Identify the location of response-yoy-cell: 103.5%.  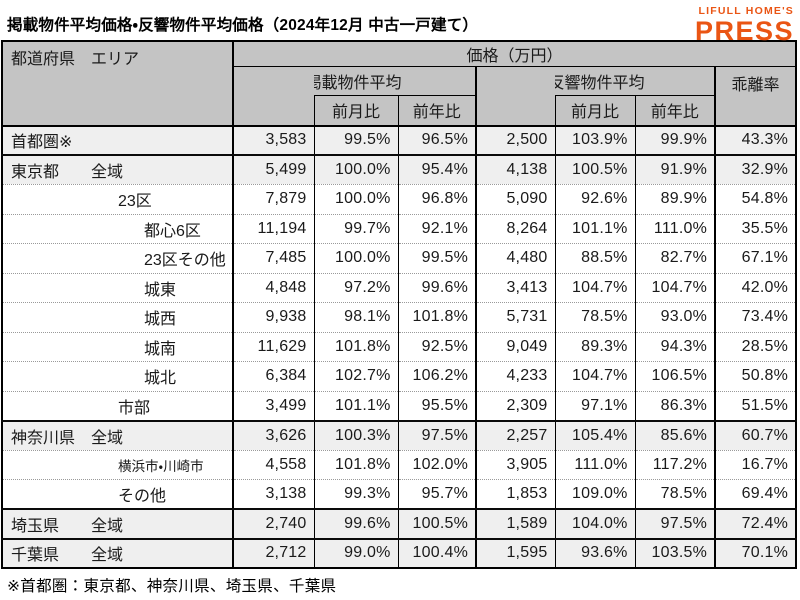
(675, 553).